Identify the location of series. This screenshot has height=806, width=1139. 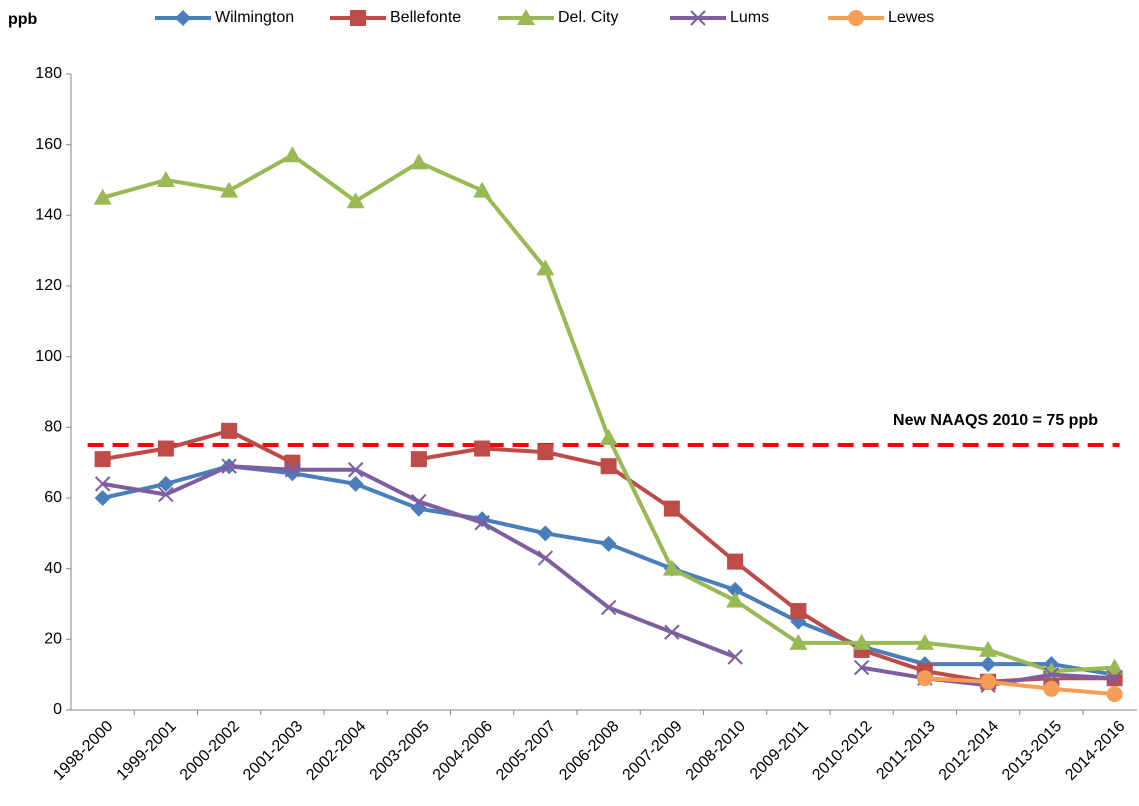
(1019, 686).